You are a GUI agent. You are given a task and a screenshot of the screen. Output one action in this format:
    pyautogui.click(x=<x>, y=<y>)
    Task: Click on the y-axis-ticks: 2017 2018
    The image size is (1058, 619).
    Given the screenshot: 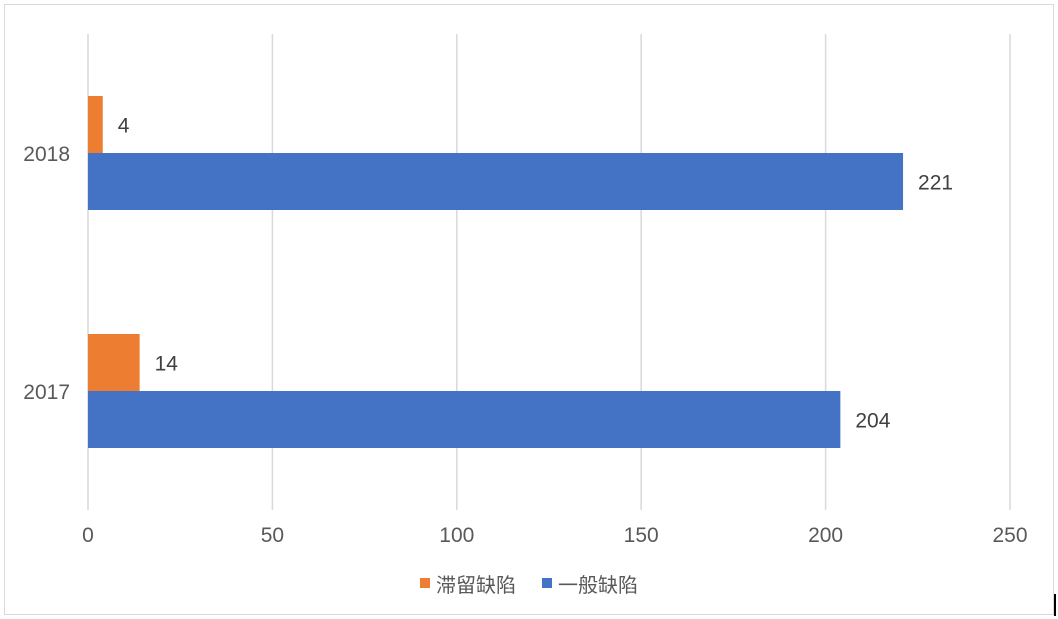 What is the action you would take?
    pyautogui.click(x=46, y=273)
    